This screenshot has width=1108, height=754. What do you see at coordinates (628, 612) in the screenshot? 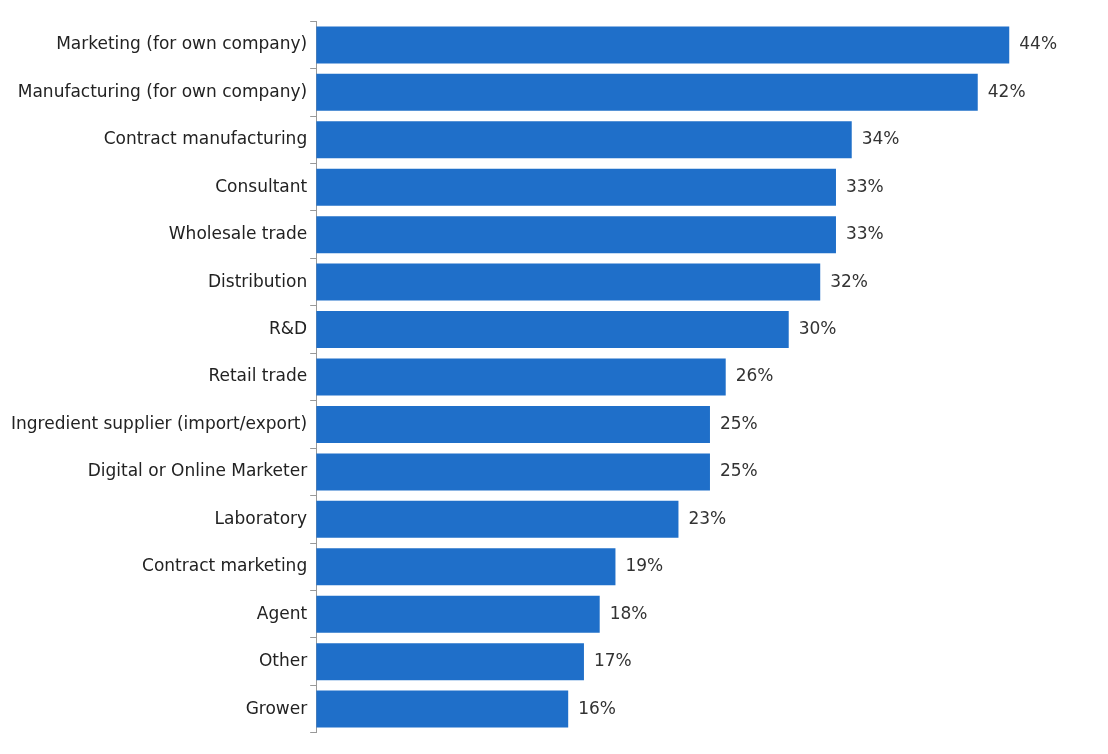
I see `data-label: 18%` at bounding box center [628, 612].